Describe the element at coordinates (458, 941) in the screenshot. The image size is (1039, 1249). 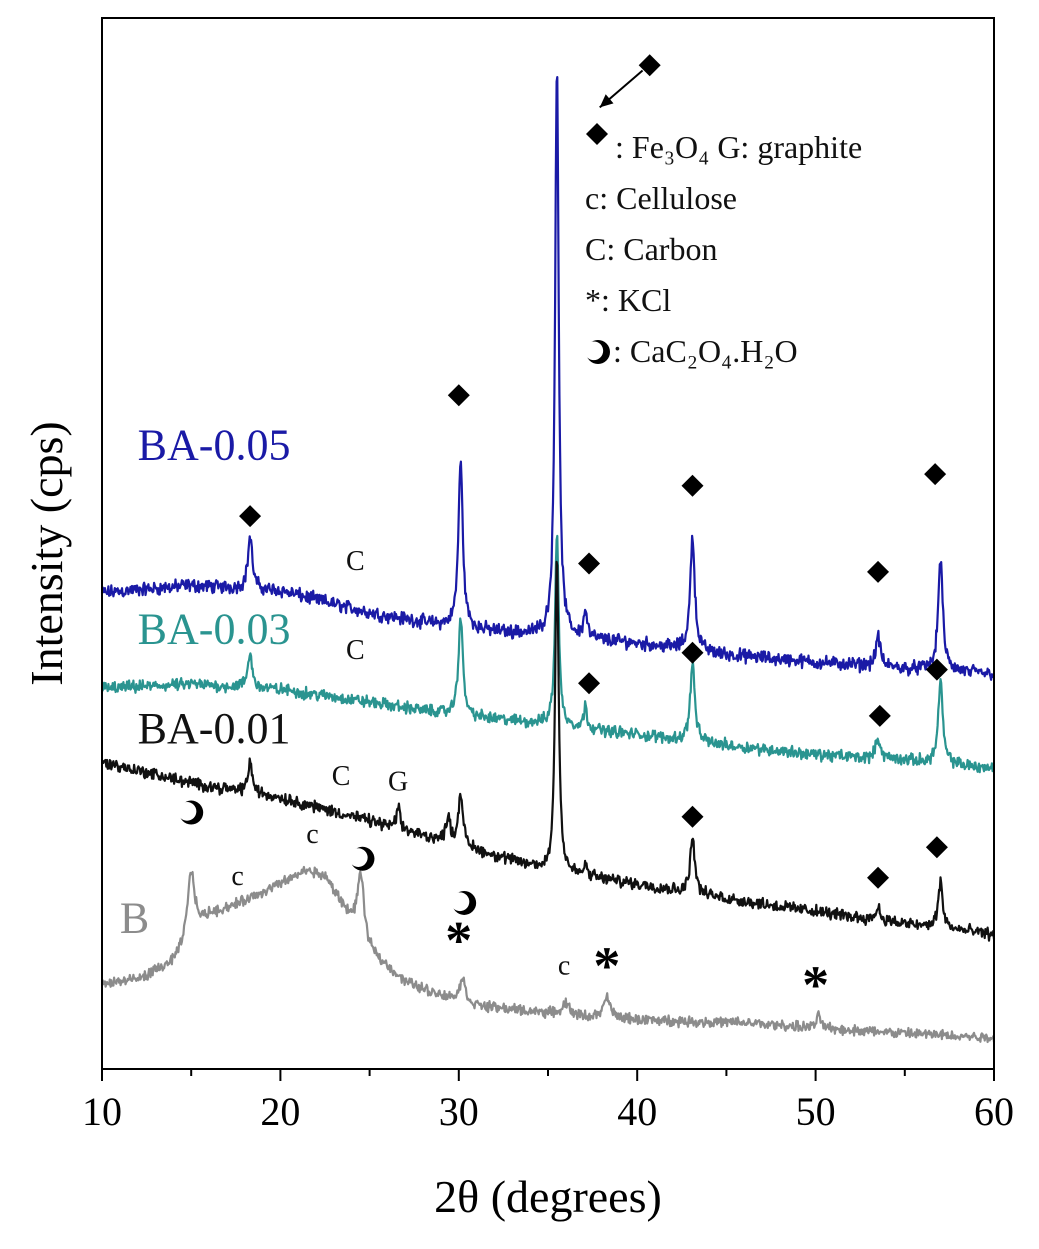
I see `asterisk-marker-17: *` at that location.